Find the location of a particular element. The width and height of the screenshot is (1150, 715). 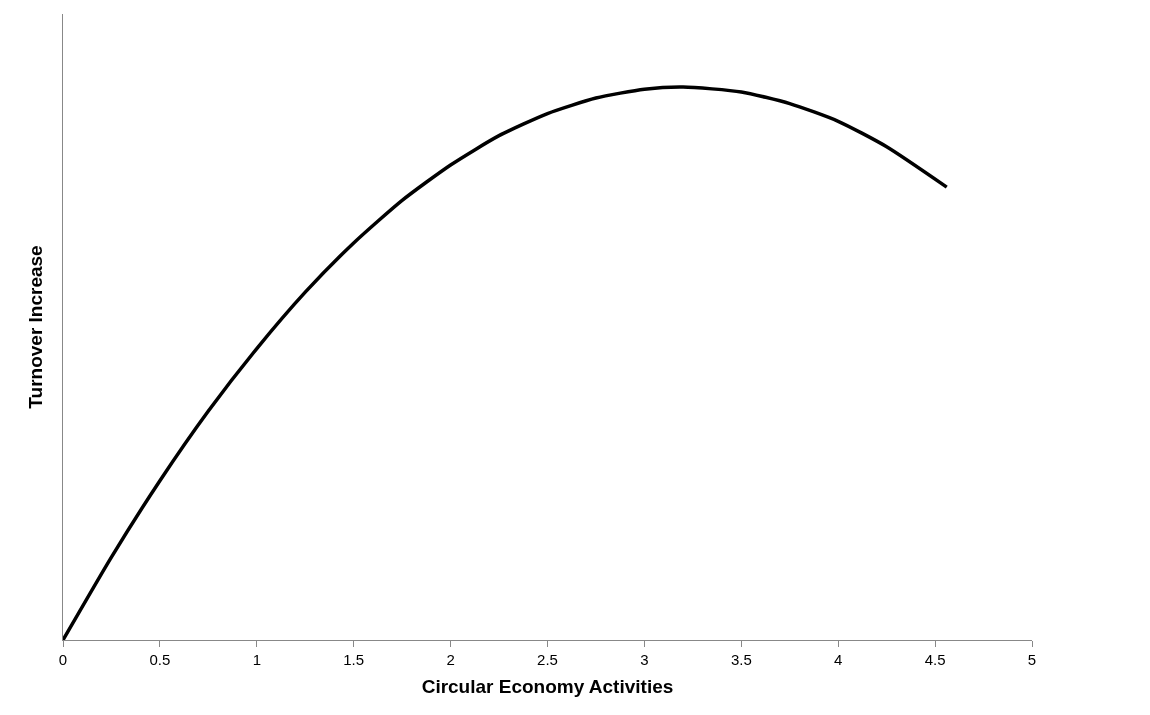

x-tick-label: 4.5 is located at coordinates (935, 659).